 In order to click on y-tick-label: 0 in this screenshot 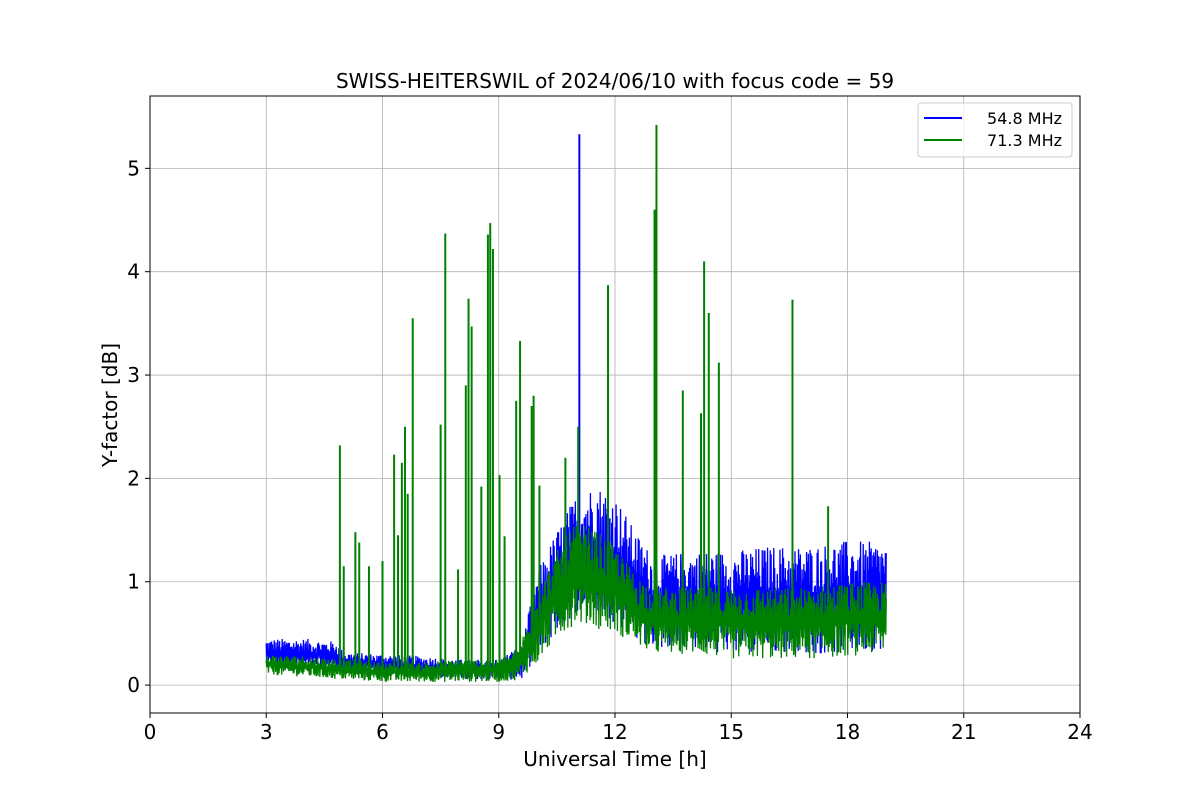, I will do `click(133, 685)`.